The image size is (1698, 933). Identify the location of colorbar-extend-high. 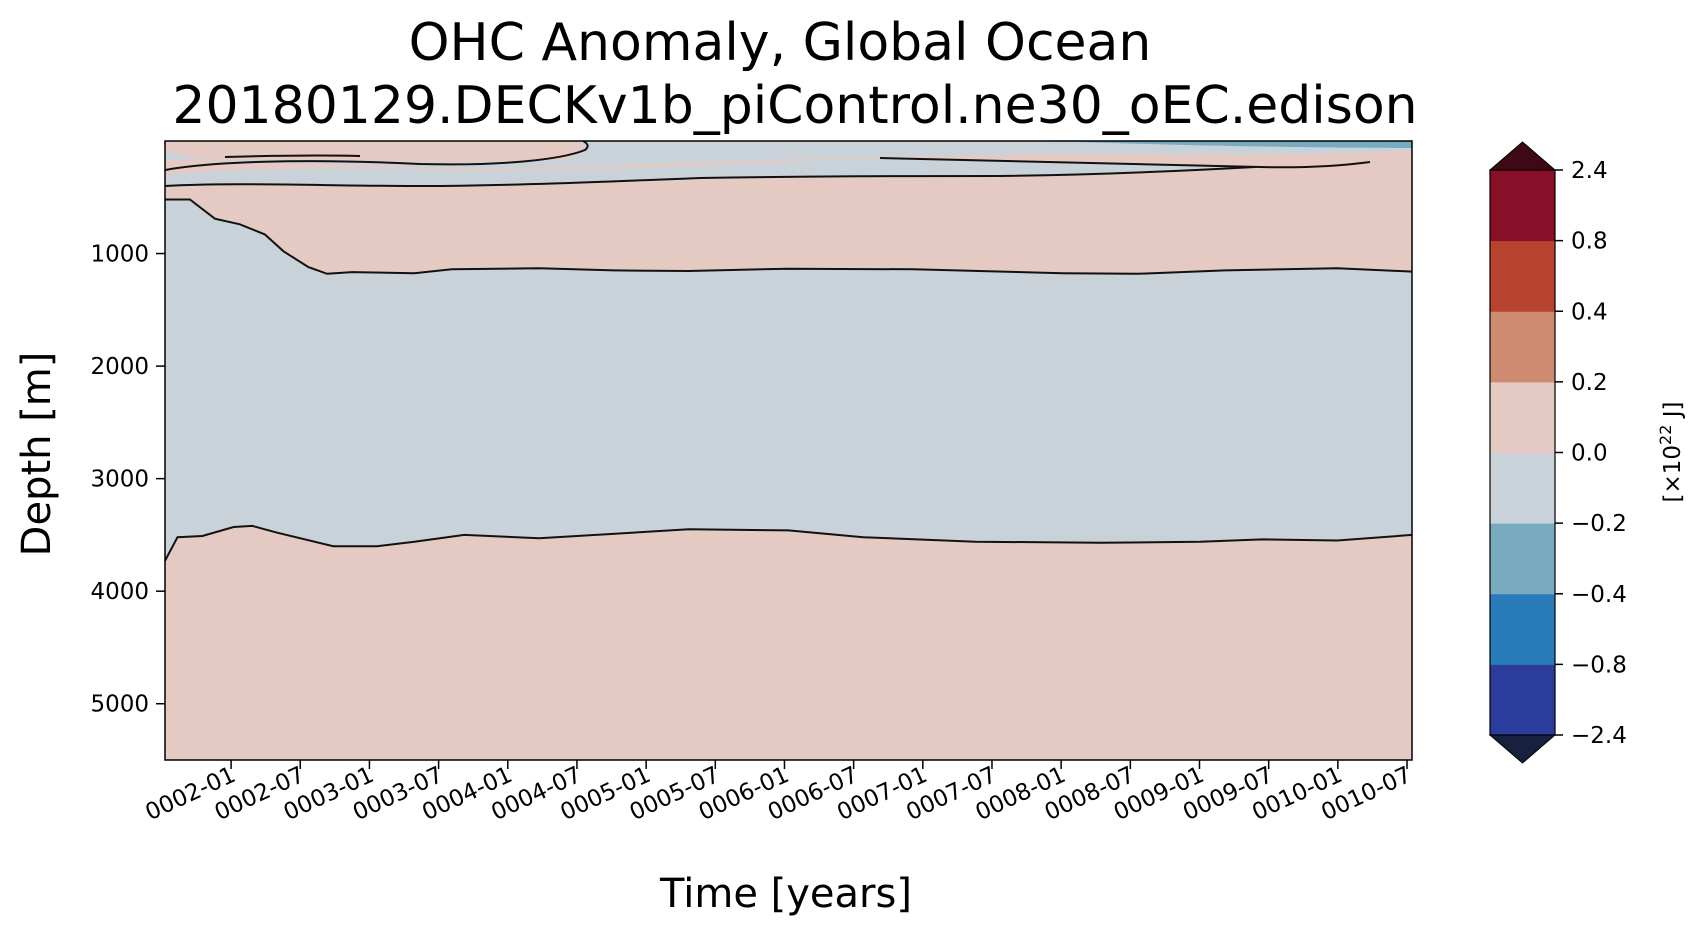
(1522, 156).